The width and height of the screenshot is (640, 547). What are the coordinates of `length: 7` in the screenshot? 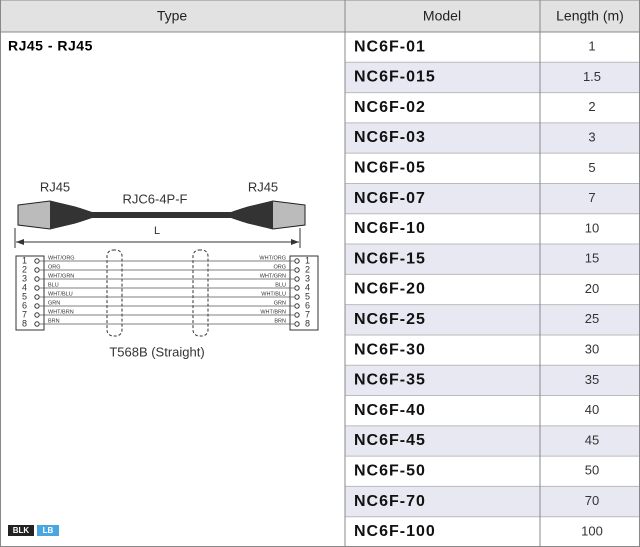 It's located at (591, 197).